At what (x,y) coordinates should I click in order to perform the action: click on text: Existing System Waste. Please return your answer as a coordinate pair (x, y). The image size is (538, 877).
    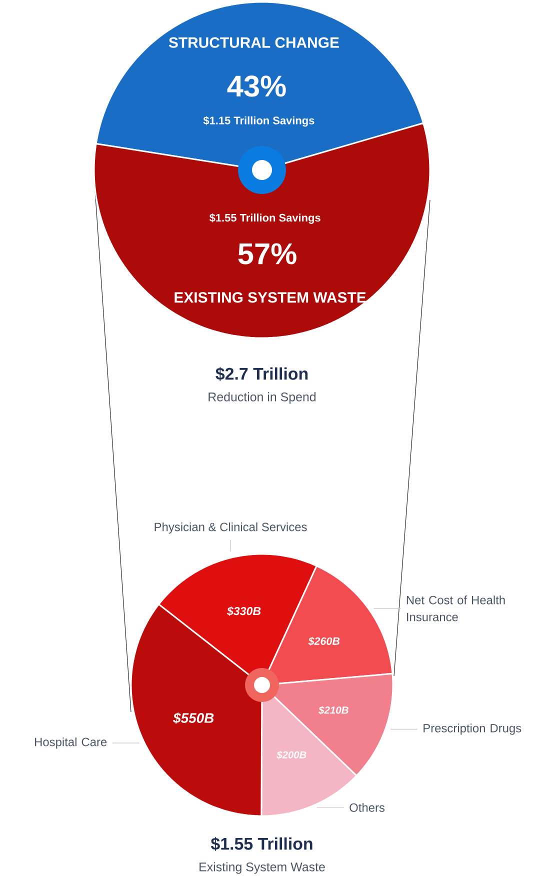
    Looking at the image, I should click on (262, 868).